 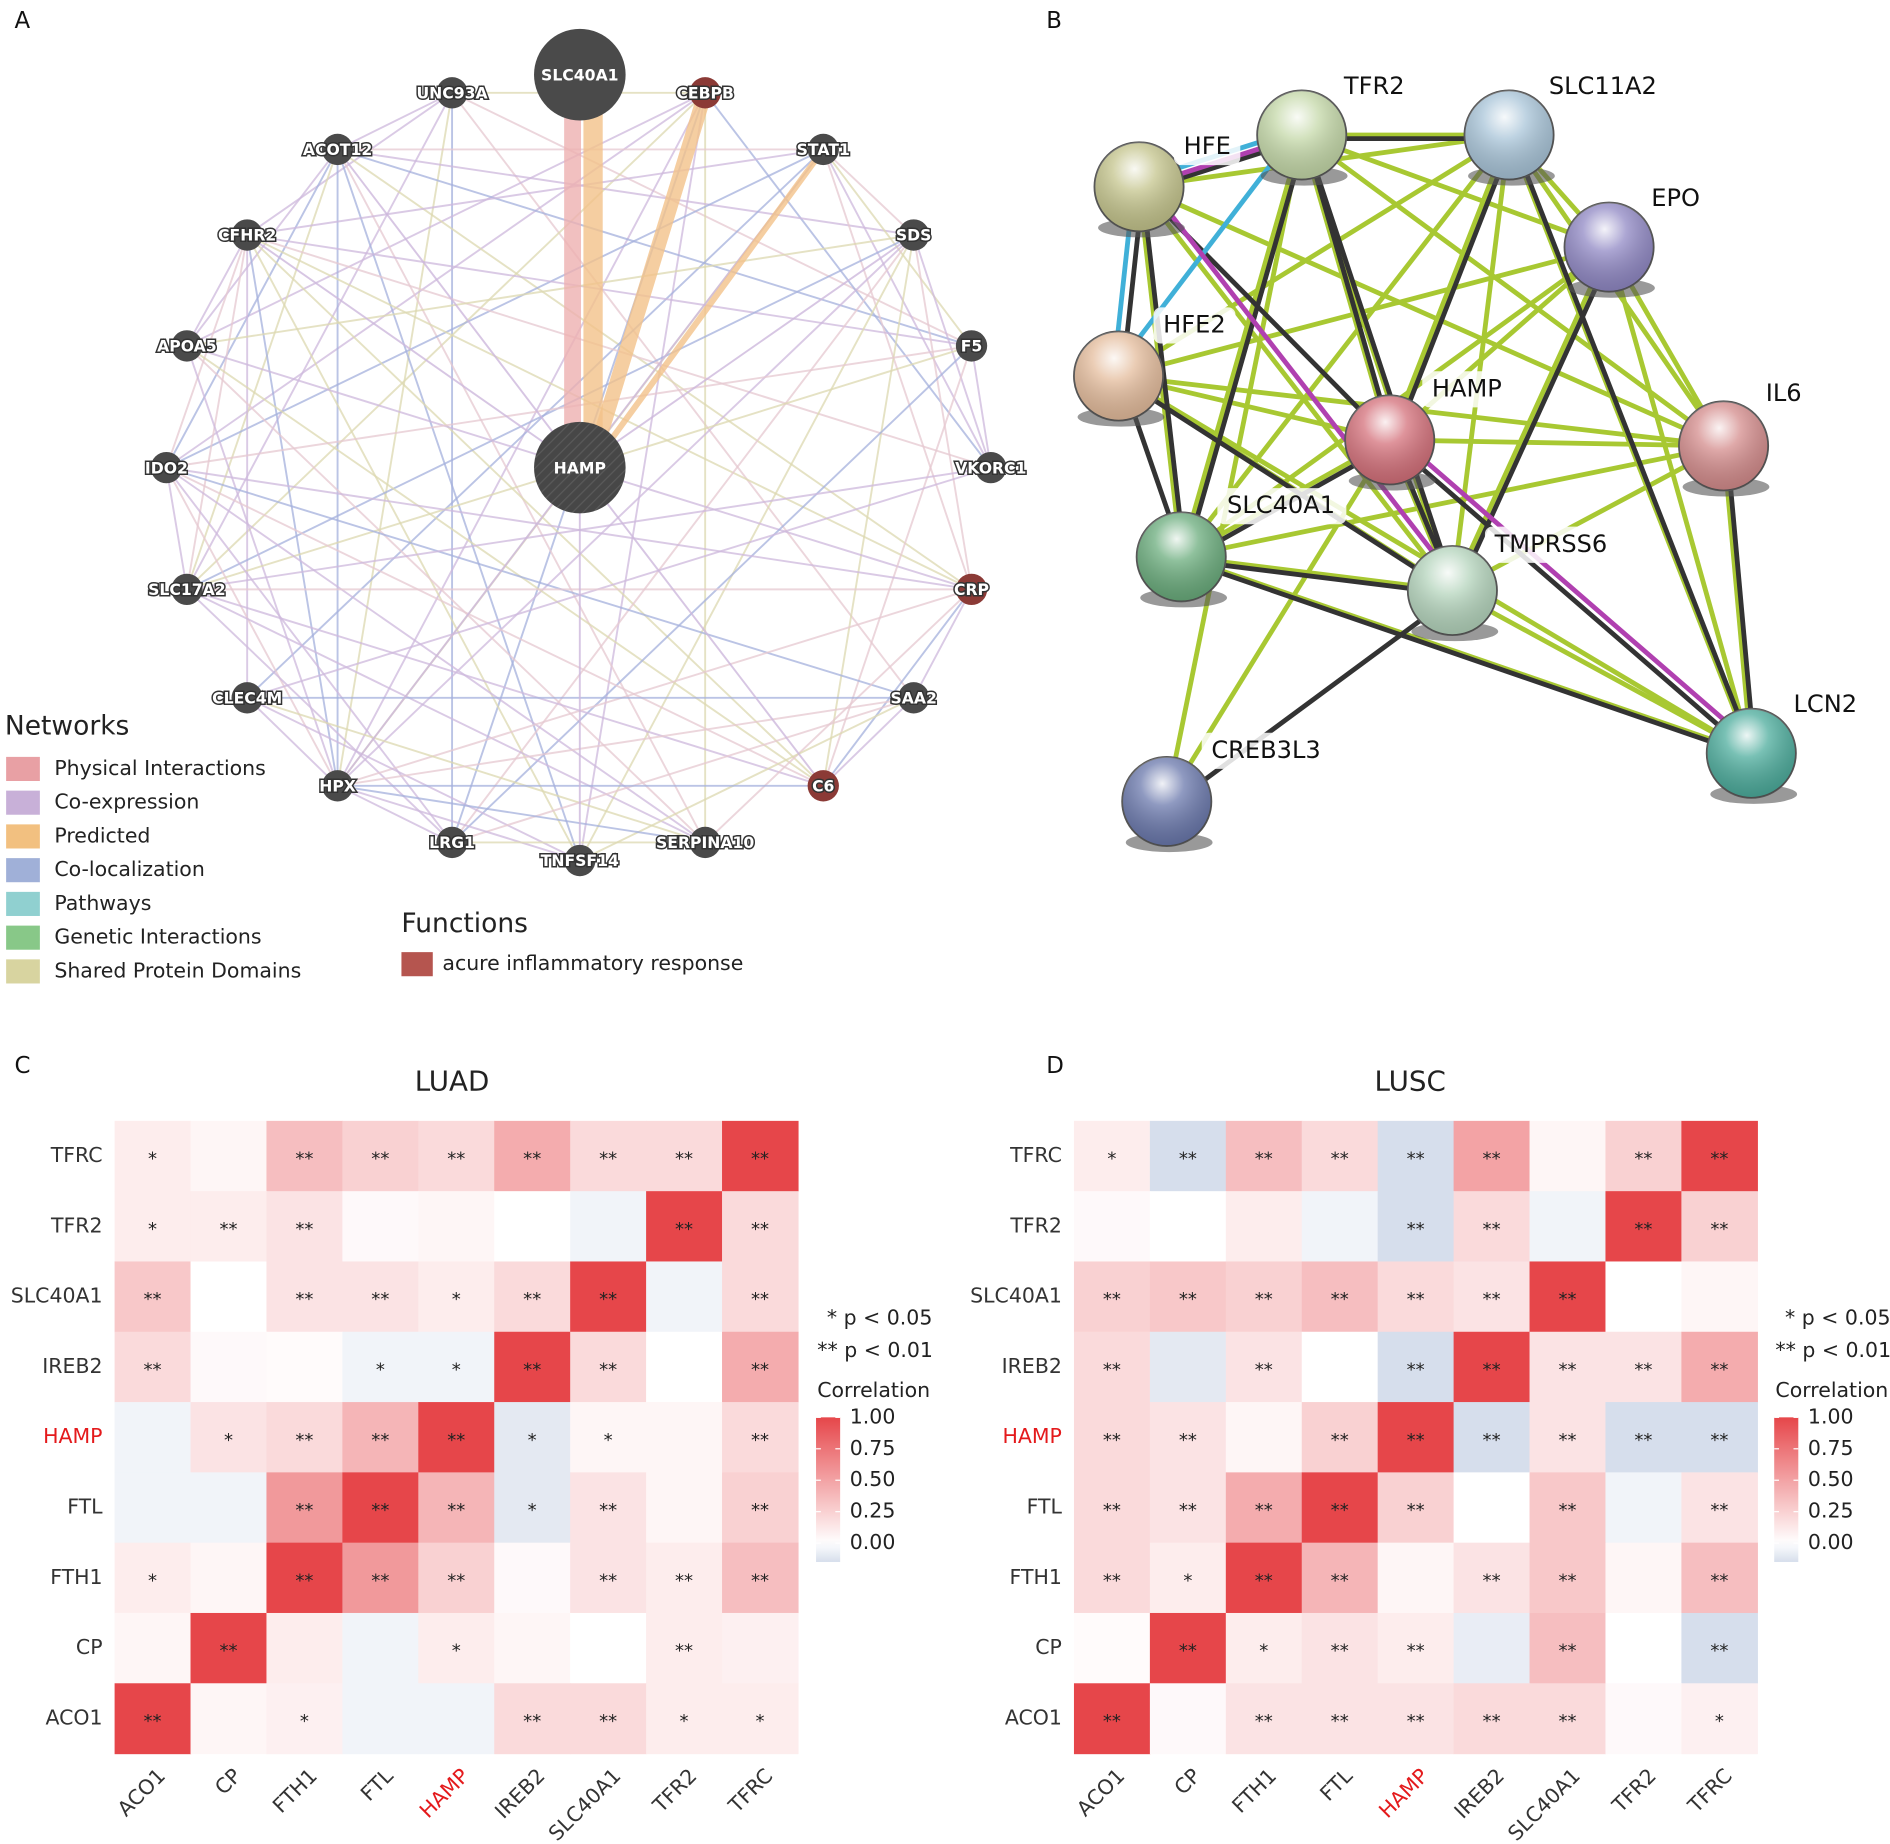 What do you see at coordinates (1282, 506) in the screenshot?
I see `label-bg` at bounding box center [1282, 506].